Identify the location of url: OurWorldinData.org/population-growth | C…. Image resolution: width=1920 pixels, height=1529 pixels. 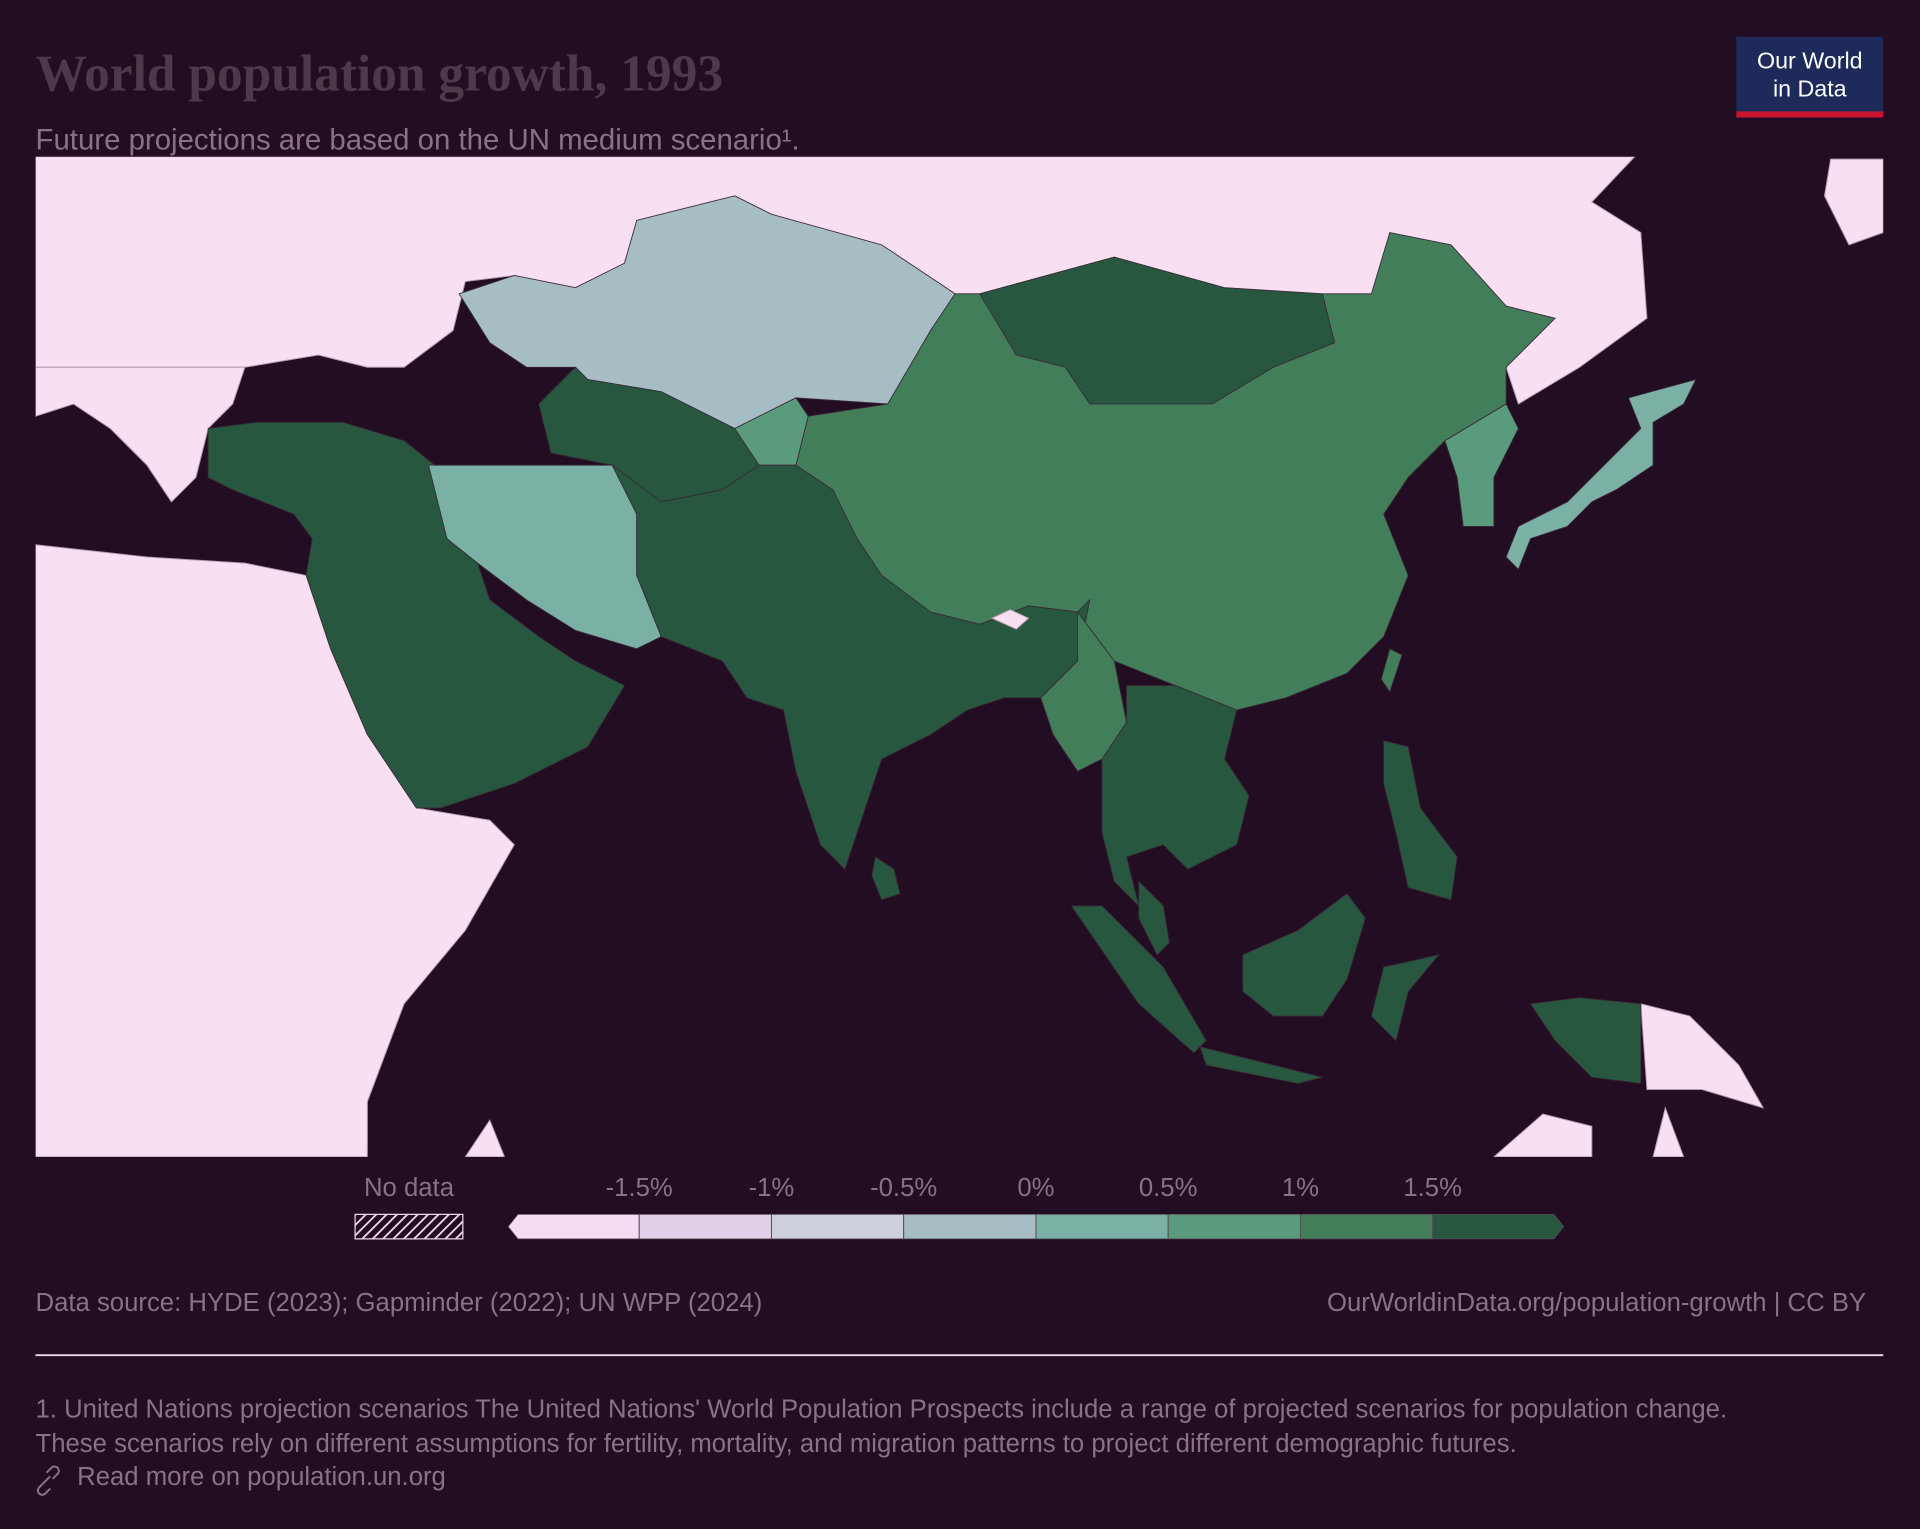
(1596, 1303).